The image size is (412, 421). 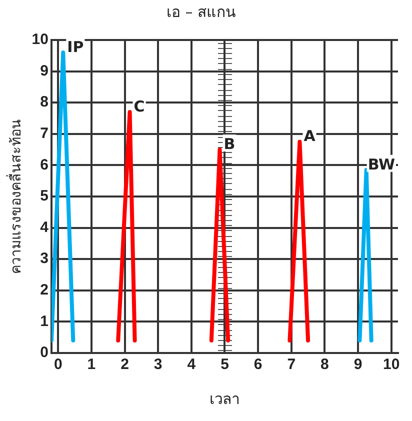 What do you see at coordinates (44, 321) in the screenshot?
I see `y-tick-label: 1` at bounding box center [44, 321].